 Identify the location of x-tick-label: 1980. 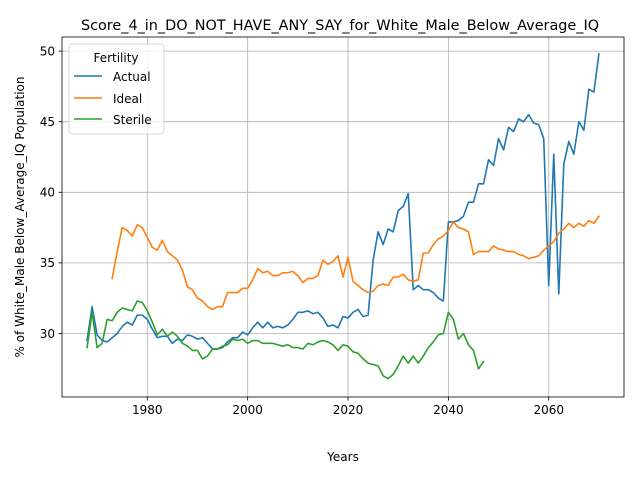
(147, 410).